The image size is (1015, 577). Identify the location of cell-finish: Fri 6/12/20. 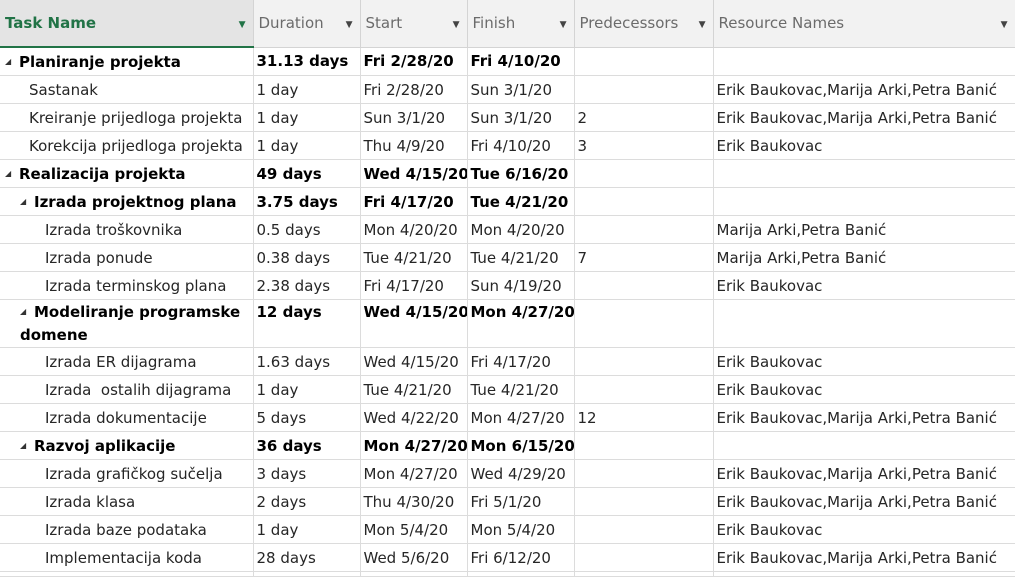
(521, 557).